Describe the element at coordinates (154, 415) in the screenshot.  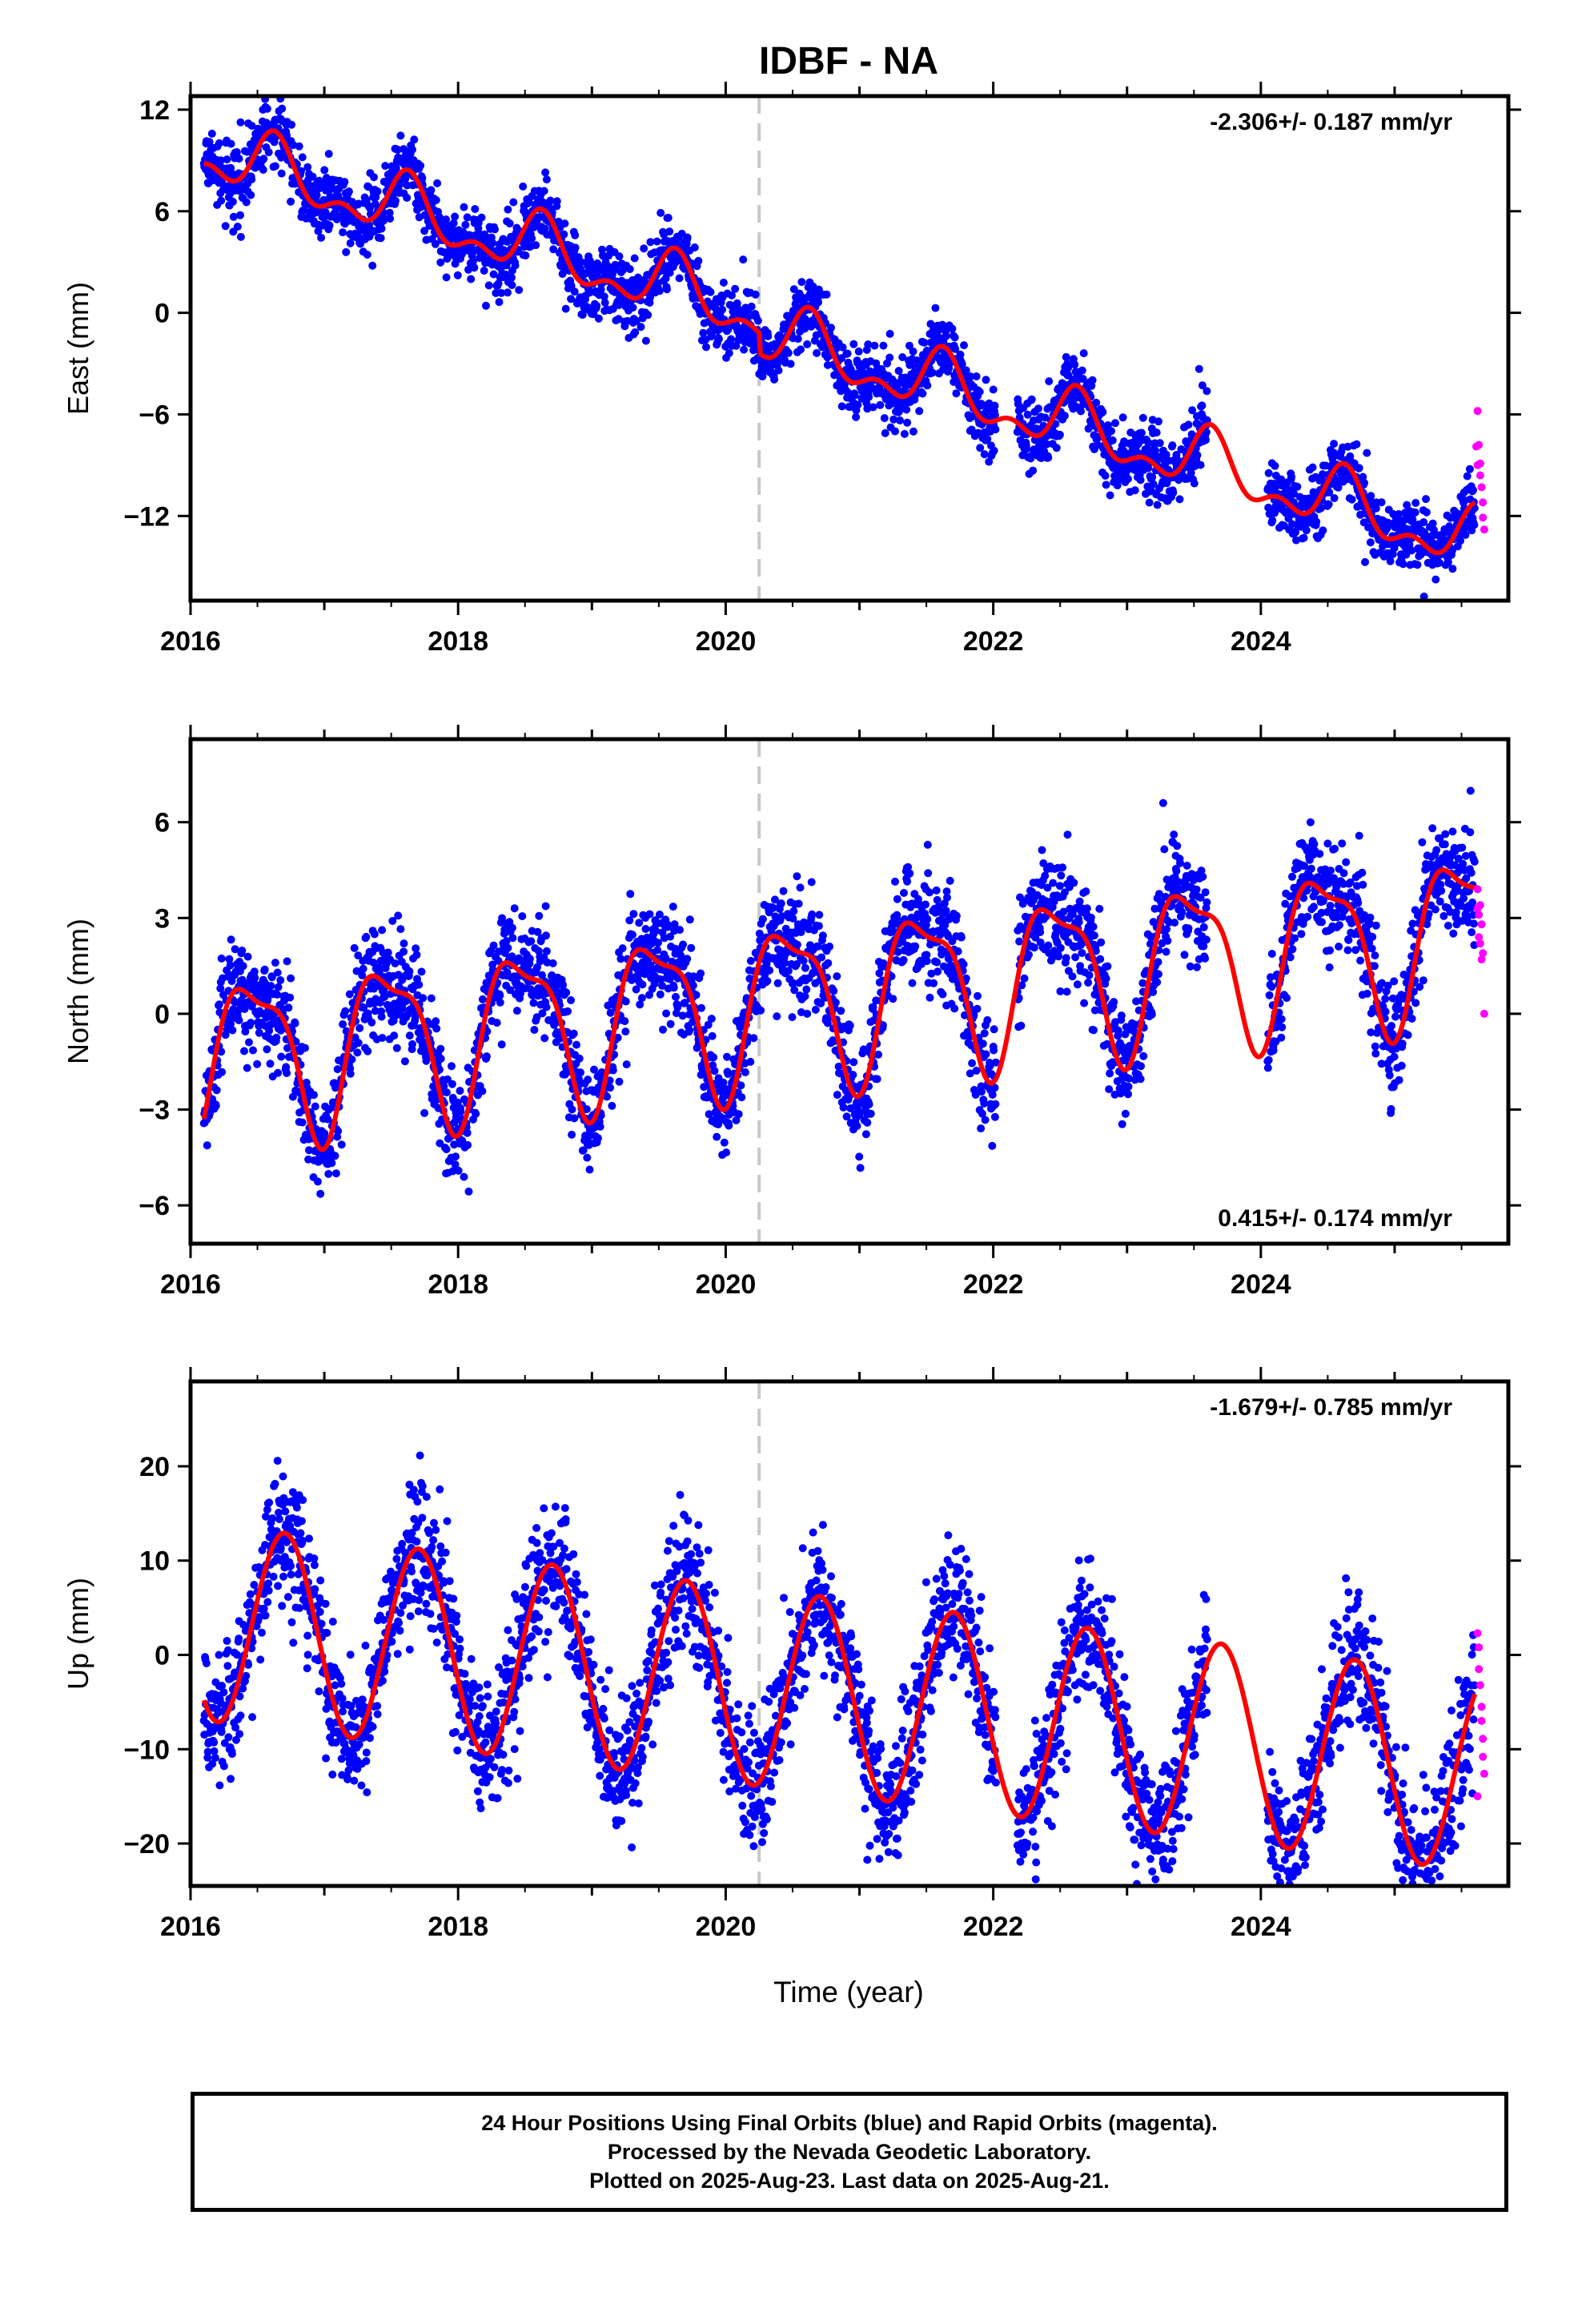
I see `y-tick-label: −6` at that location.